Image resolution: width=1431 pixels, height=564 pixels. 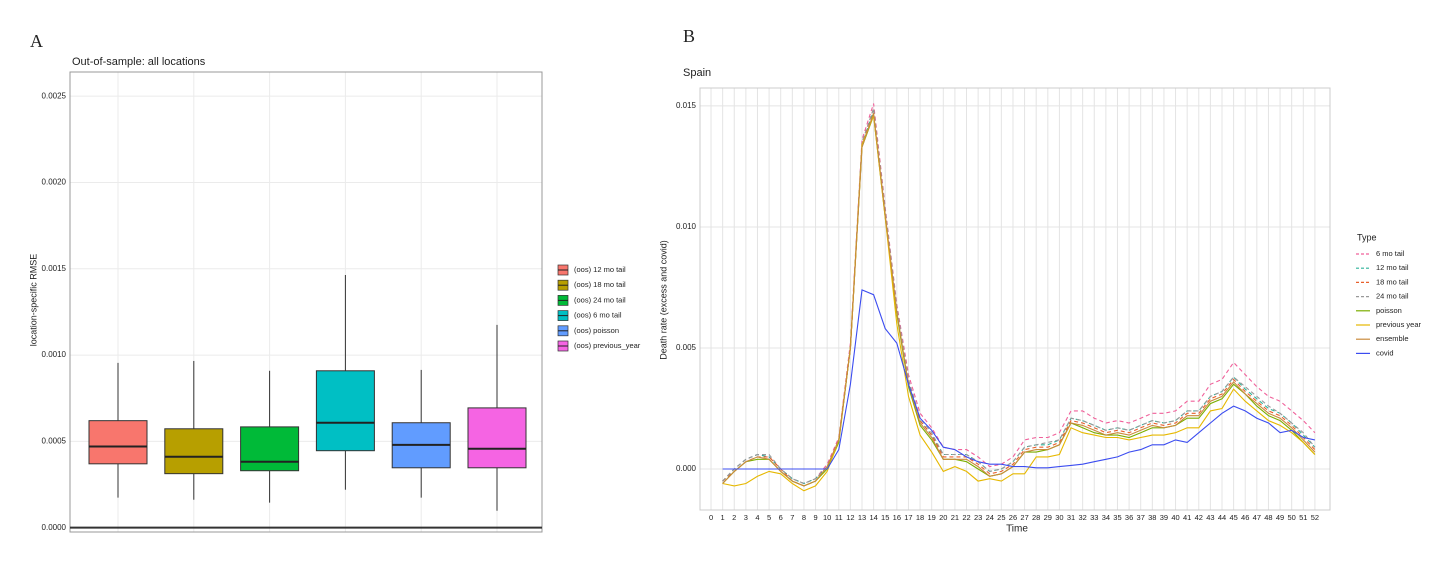 What do you see at coordinates (1315, 517) in the screenshot?
I see `x-tick-label: 52` at bounding box center [1315, 517].